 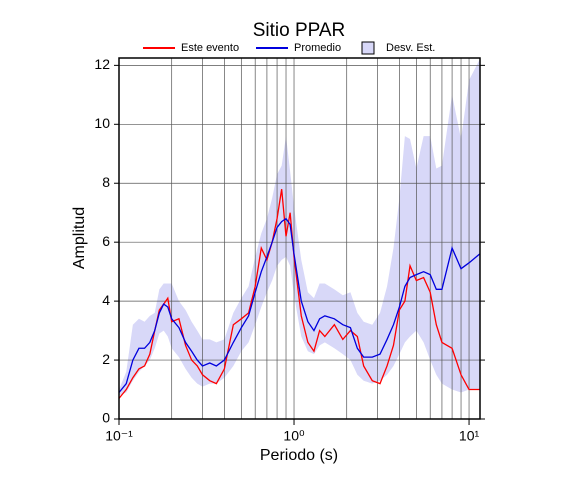 What do you see at coordinates (299, 455) in the screenshot?
I see `x-axis-label: Periodo (s)` at bounding box center [299, 455].